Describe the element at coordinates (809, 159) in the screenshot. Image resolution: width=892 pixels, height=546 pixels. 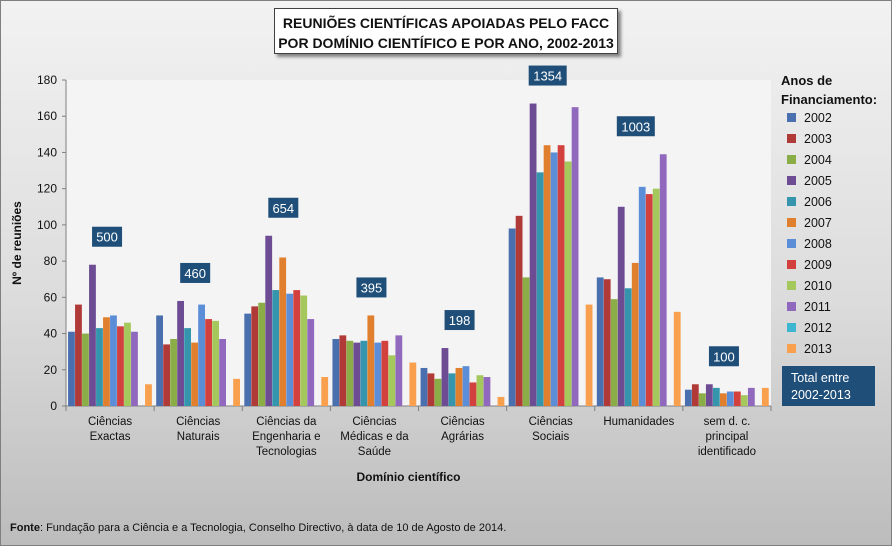
I see `legend-item-2004: 2004` at that location.